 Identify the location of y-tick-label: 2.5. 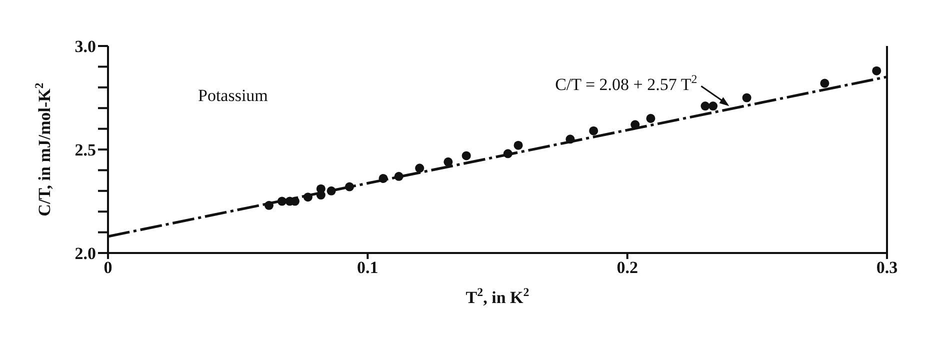
(85, 150).